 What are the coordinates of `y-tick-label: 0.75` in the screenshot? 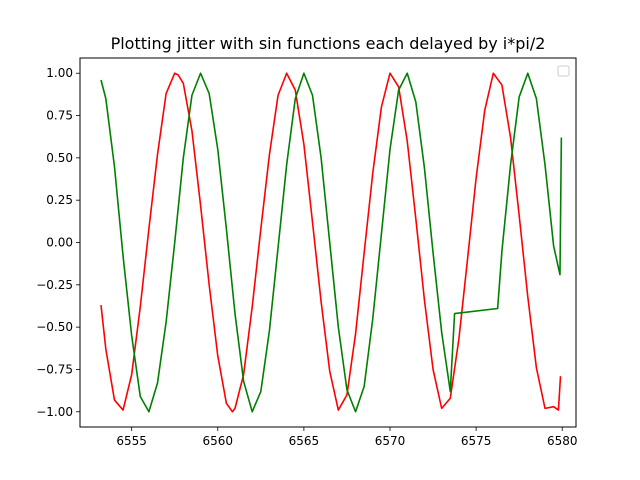 It's located at (59, 116).